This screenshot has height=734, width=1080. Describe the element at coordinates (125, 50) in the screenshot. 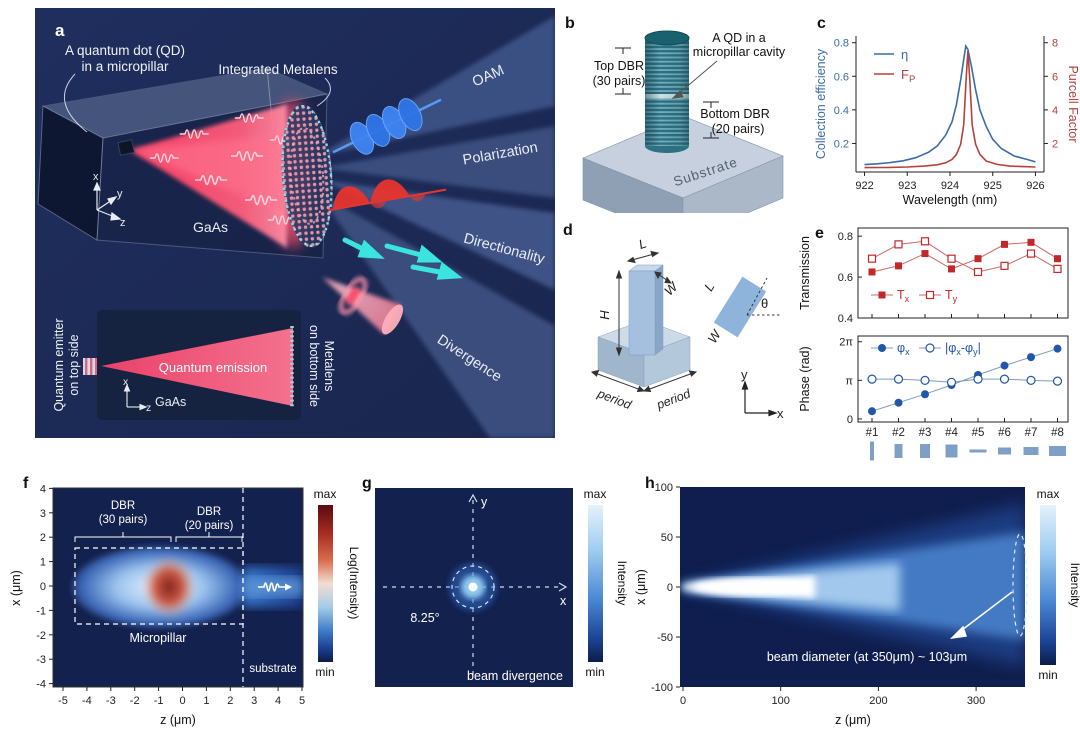

I see `qd-caption-line1: A quantum dot (QD)` at that location.